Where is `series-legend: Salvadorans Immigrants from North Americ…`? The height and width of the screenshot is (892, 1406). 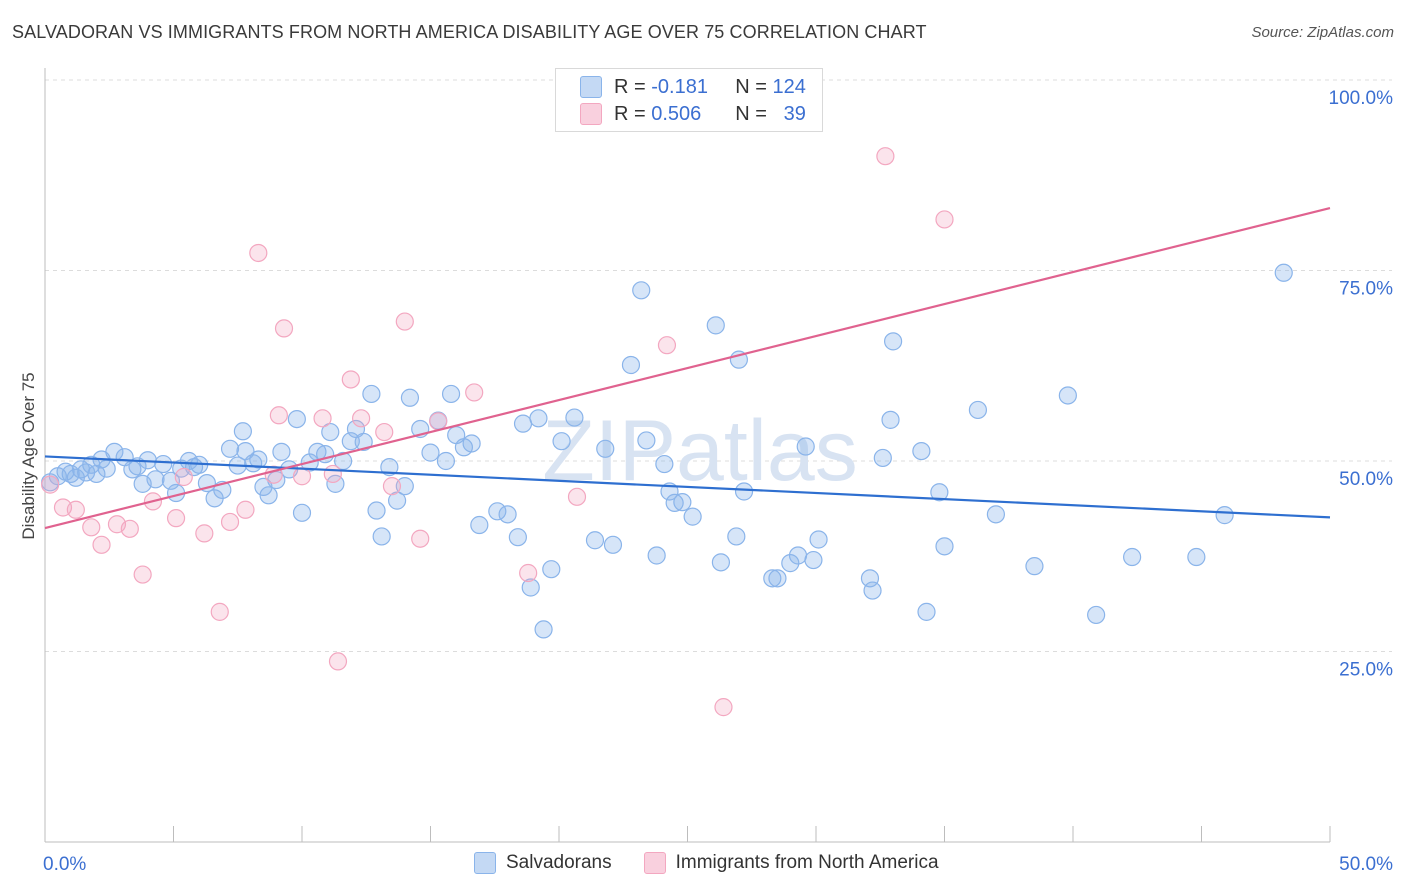 series-legend: Salvadorans Immigrants from North Americ… is located at coordinates (722, 863).